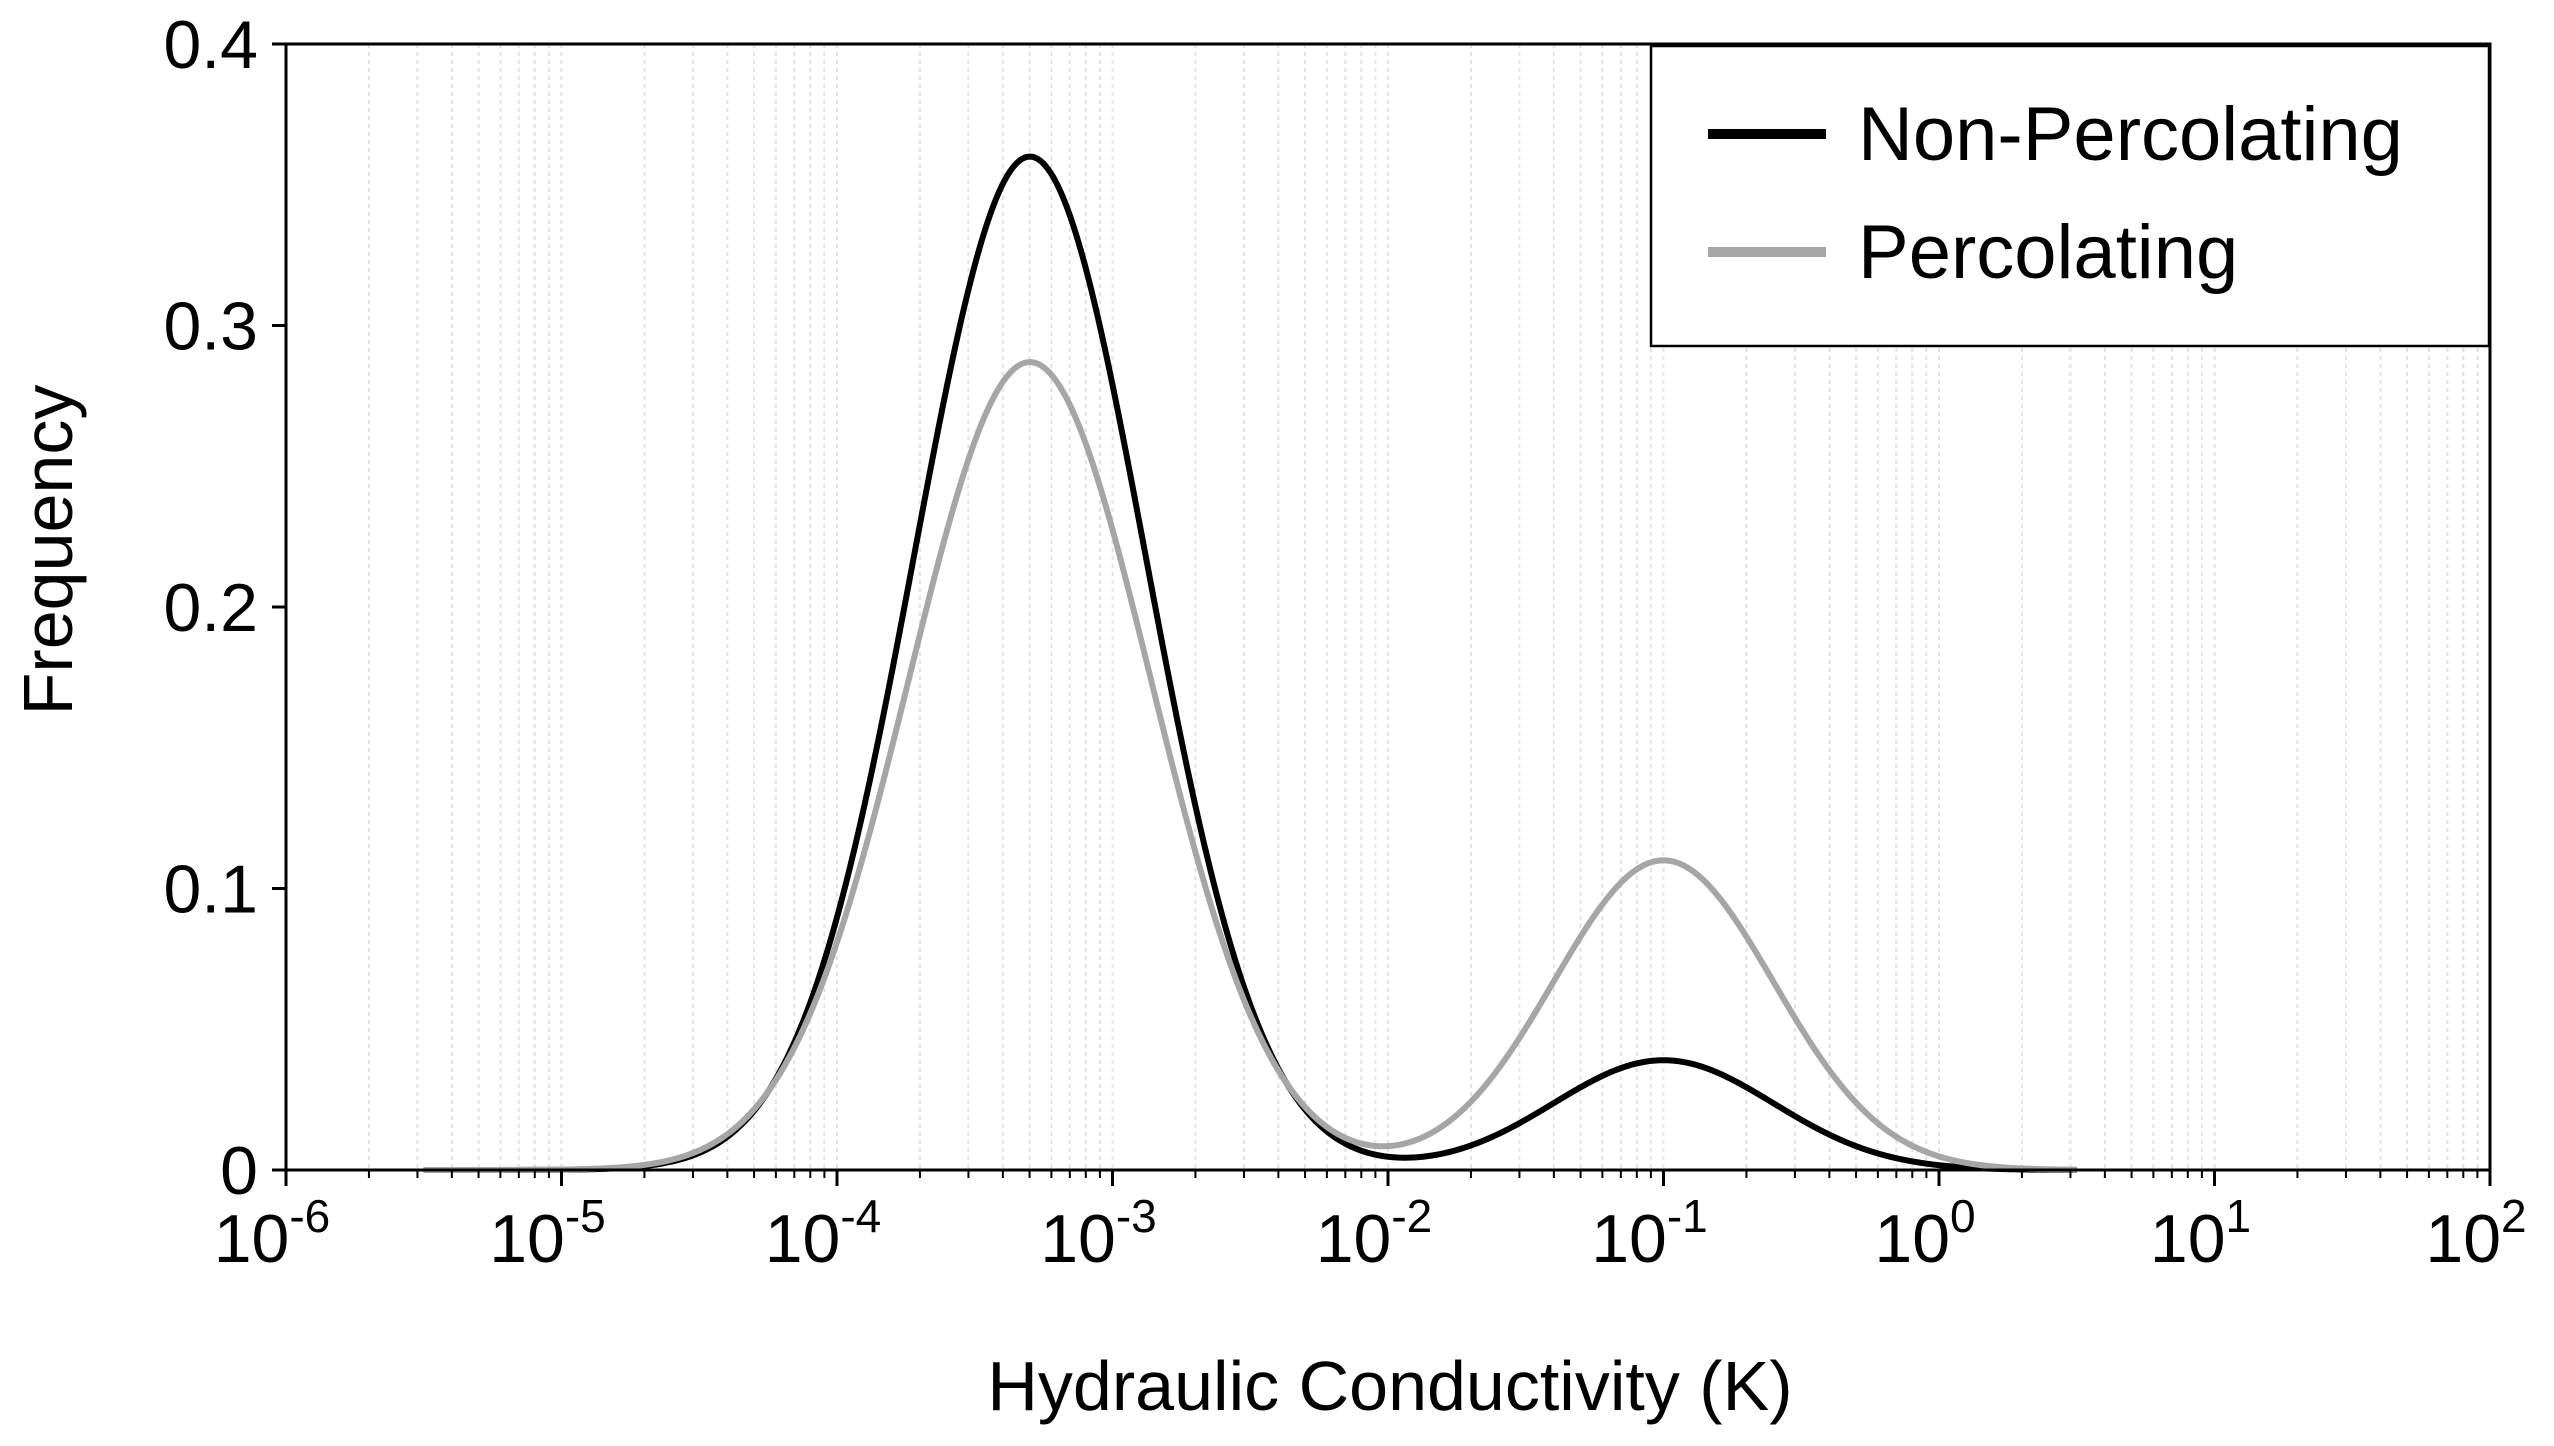  Describe the element at coordinates (210, 890) in the screenshot. I see `y-tick-label: 0.1` at that location.